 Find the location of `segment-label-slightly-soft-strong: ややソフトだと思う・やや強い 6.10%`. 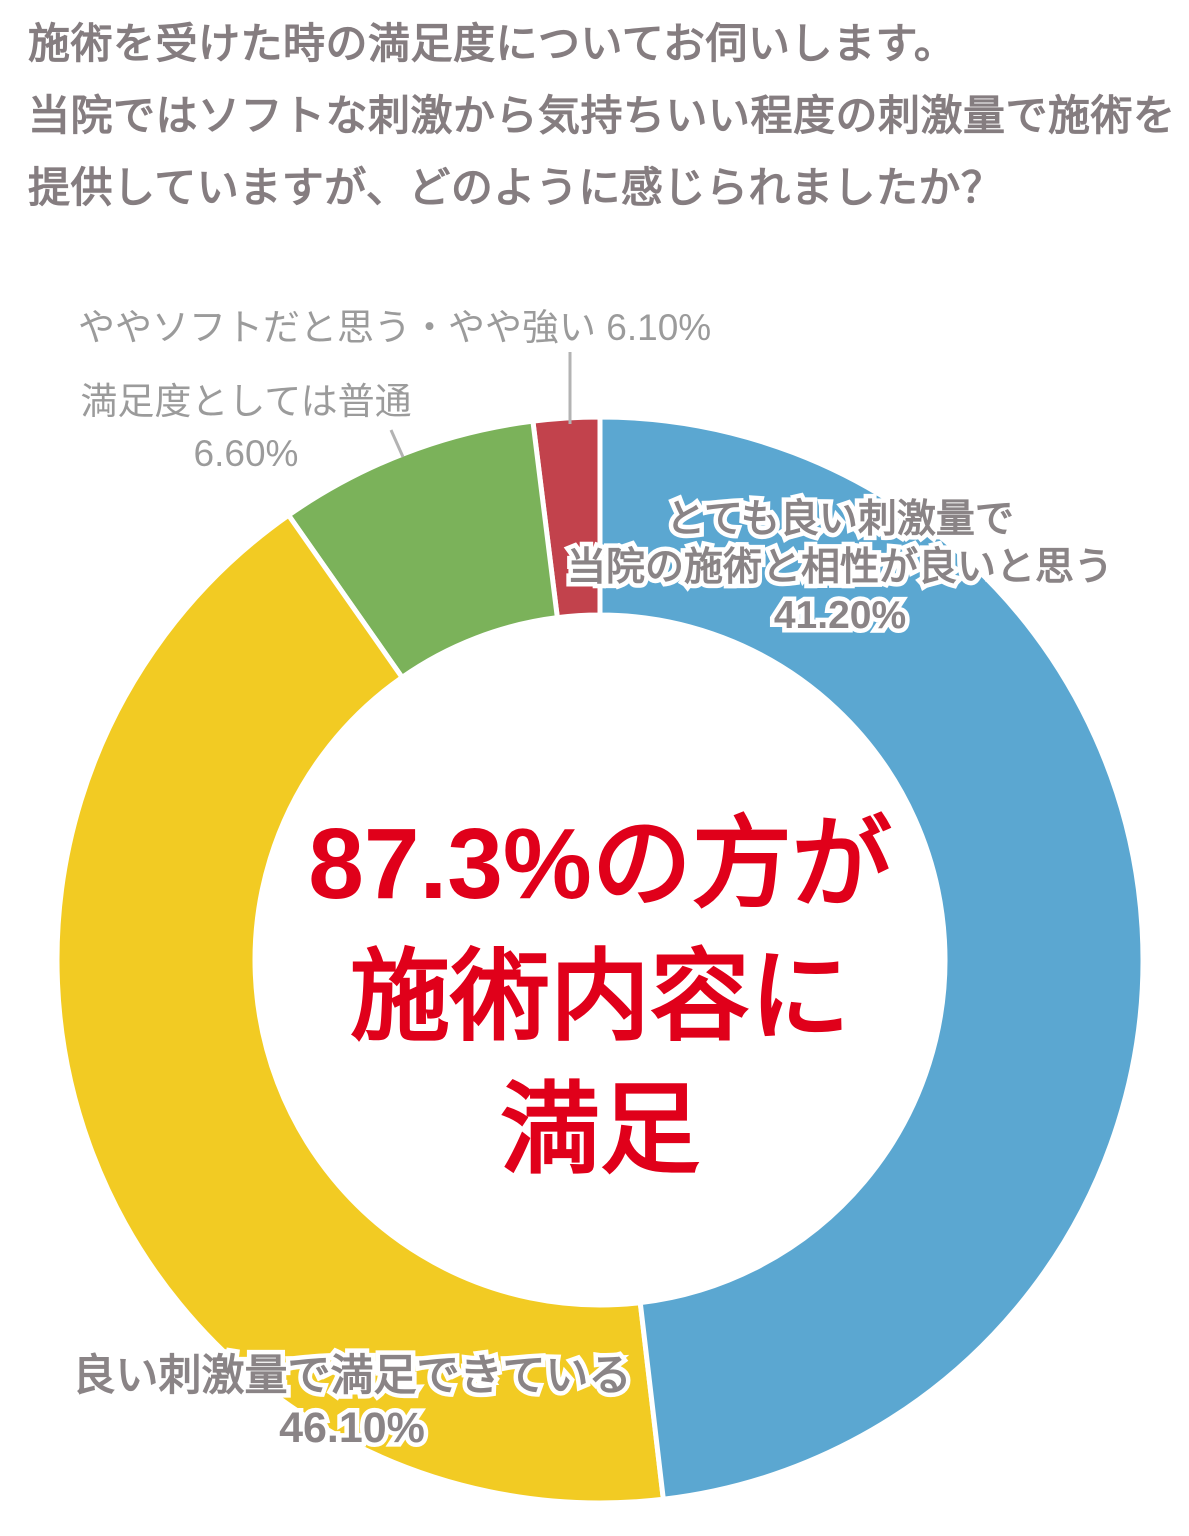

segment-label-slightly-soft-strong: ややソフトだと思う・やや強い 6.10% is located at coordinates (394, 328).